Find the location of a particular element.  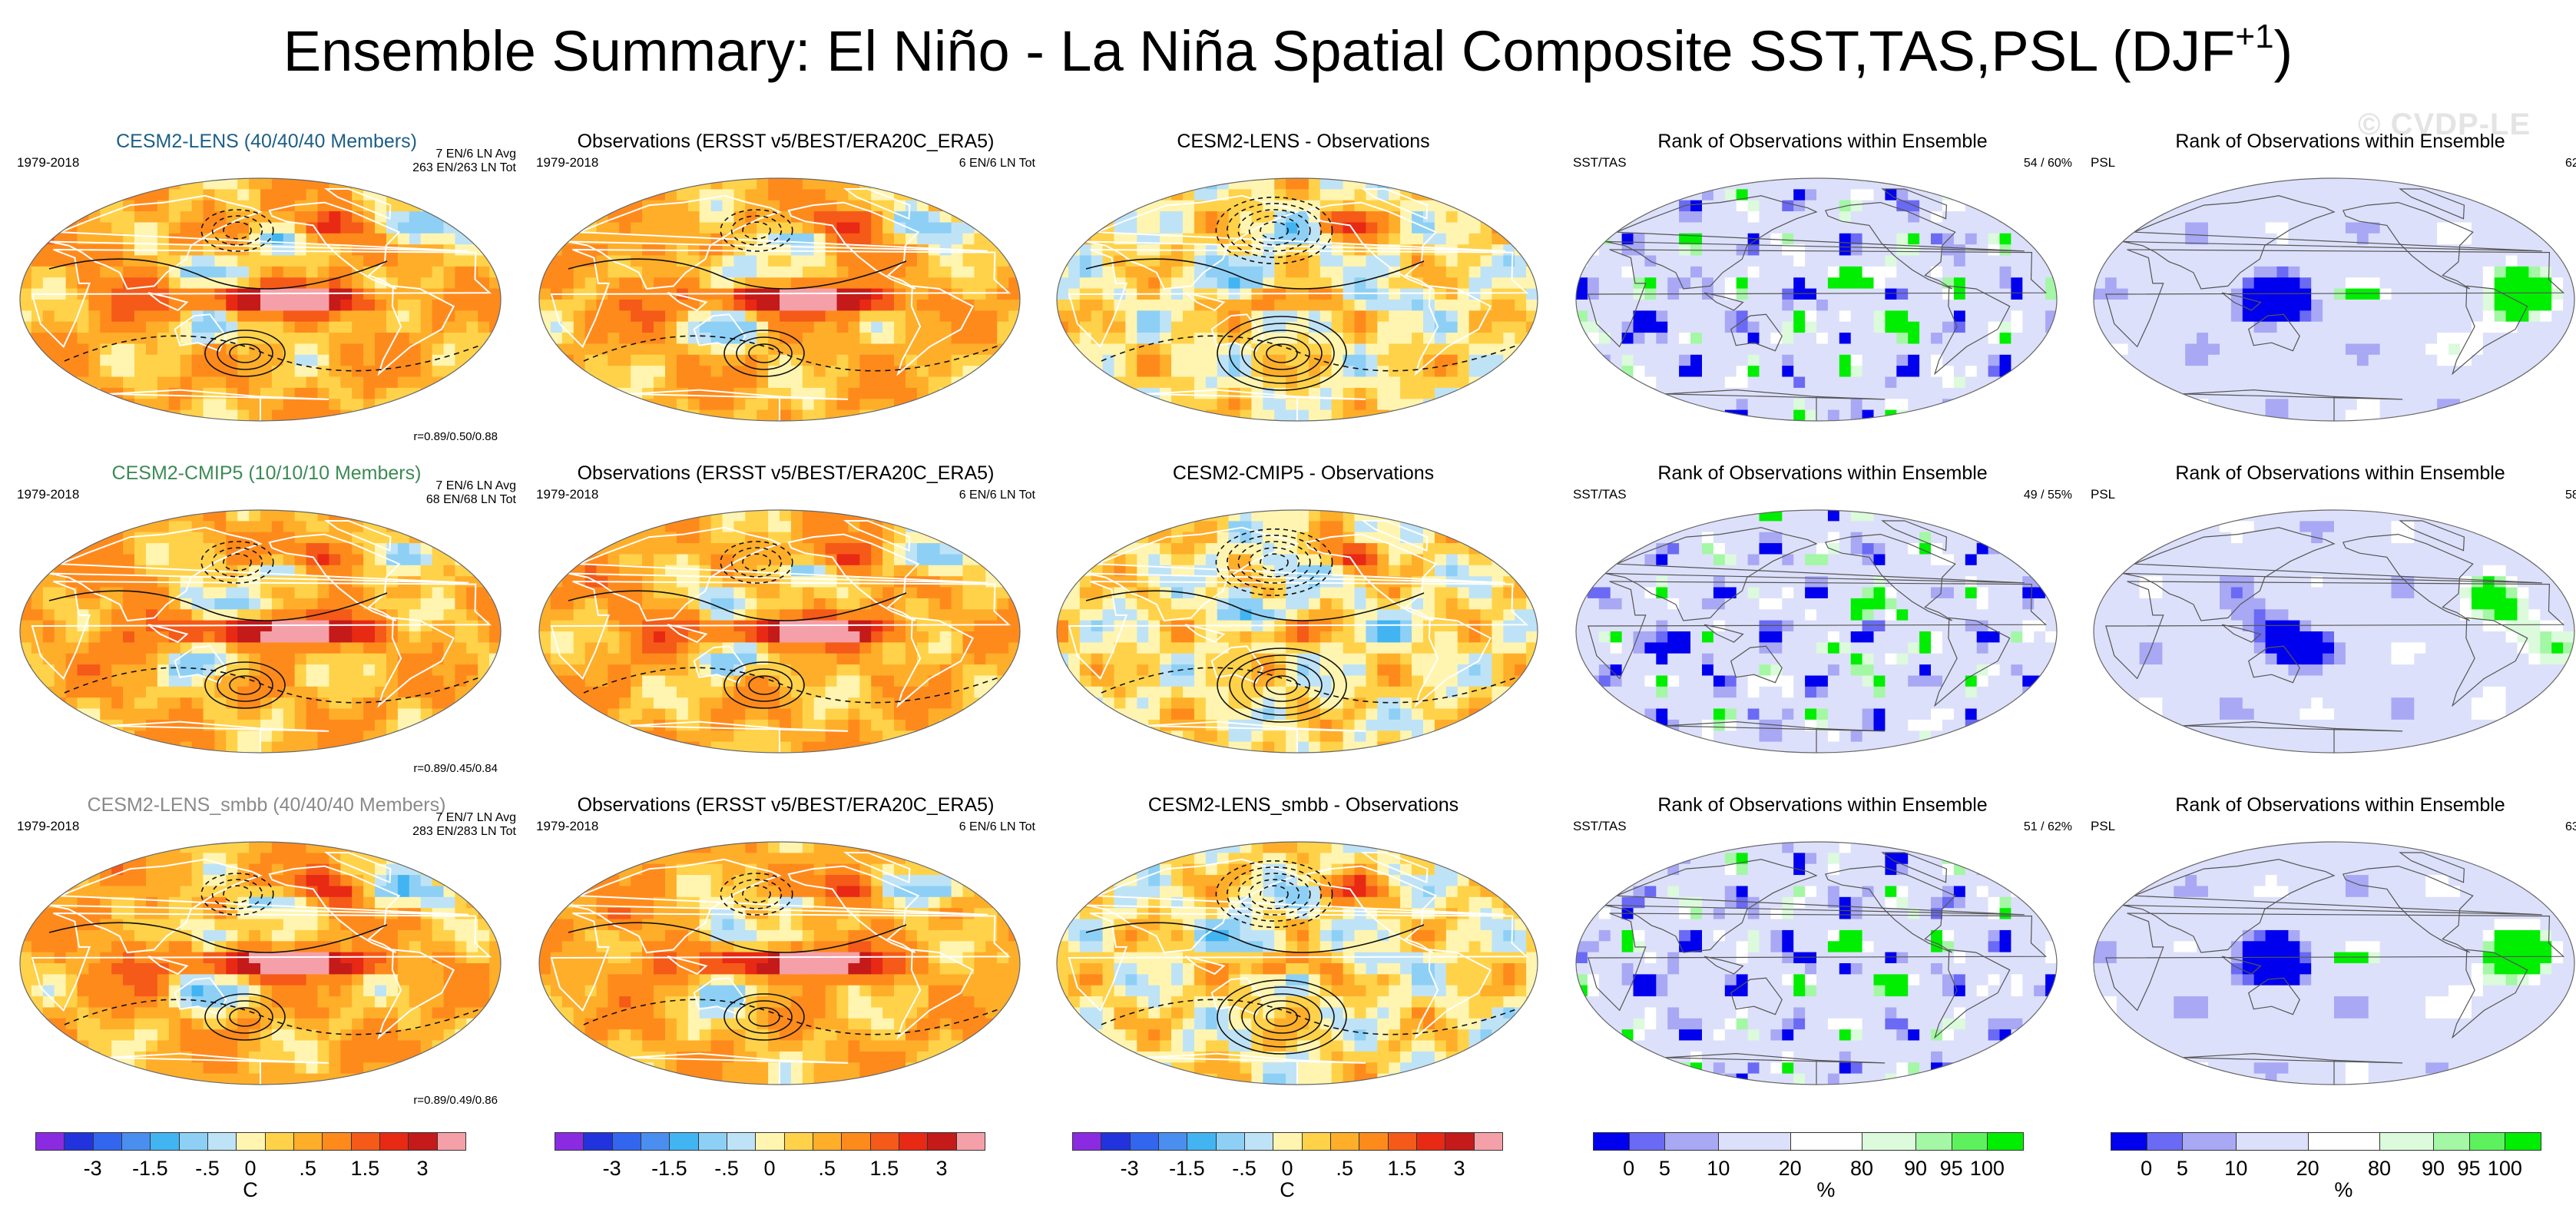

rank-percentage: 49 / 55% is located at coordinates (2047, 495).